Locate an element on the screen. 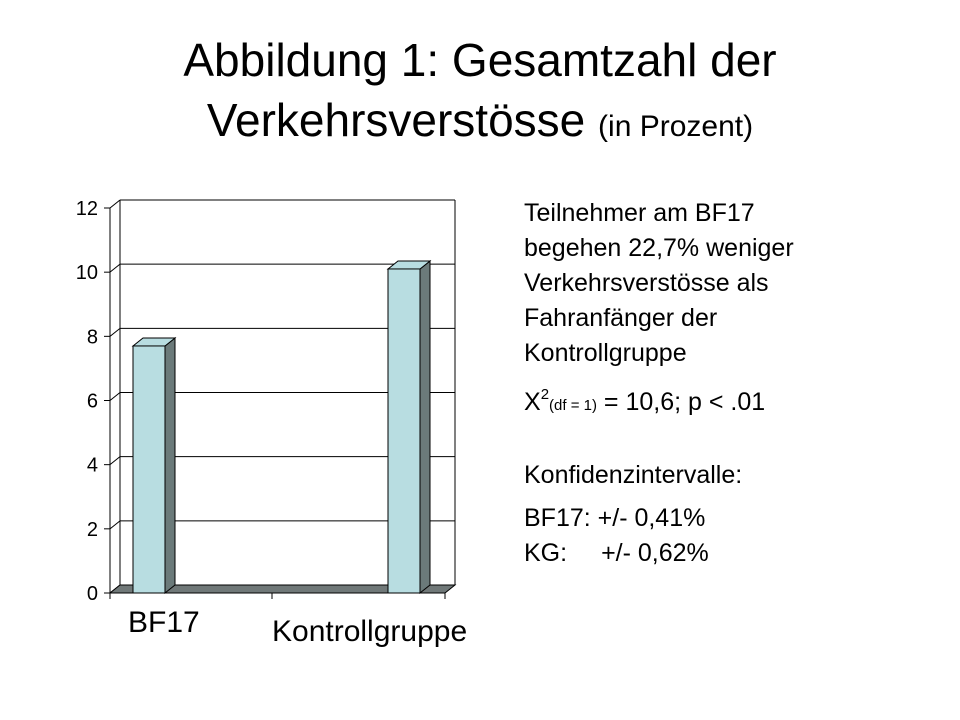 The image size is (960, 720). y-tick-label: 2 is located at coordinates (92, 530).